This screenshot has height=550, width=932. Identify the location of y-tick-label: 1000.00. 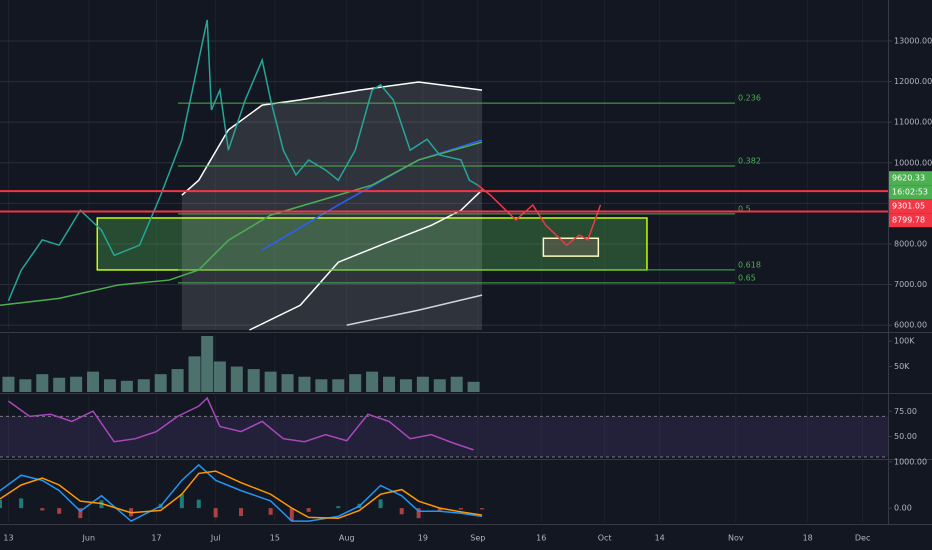
(910, 461).